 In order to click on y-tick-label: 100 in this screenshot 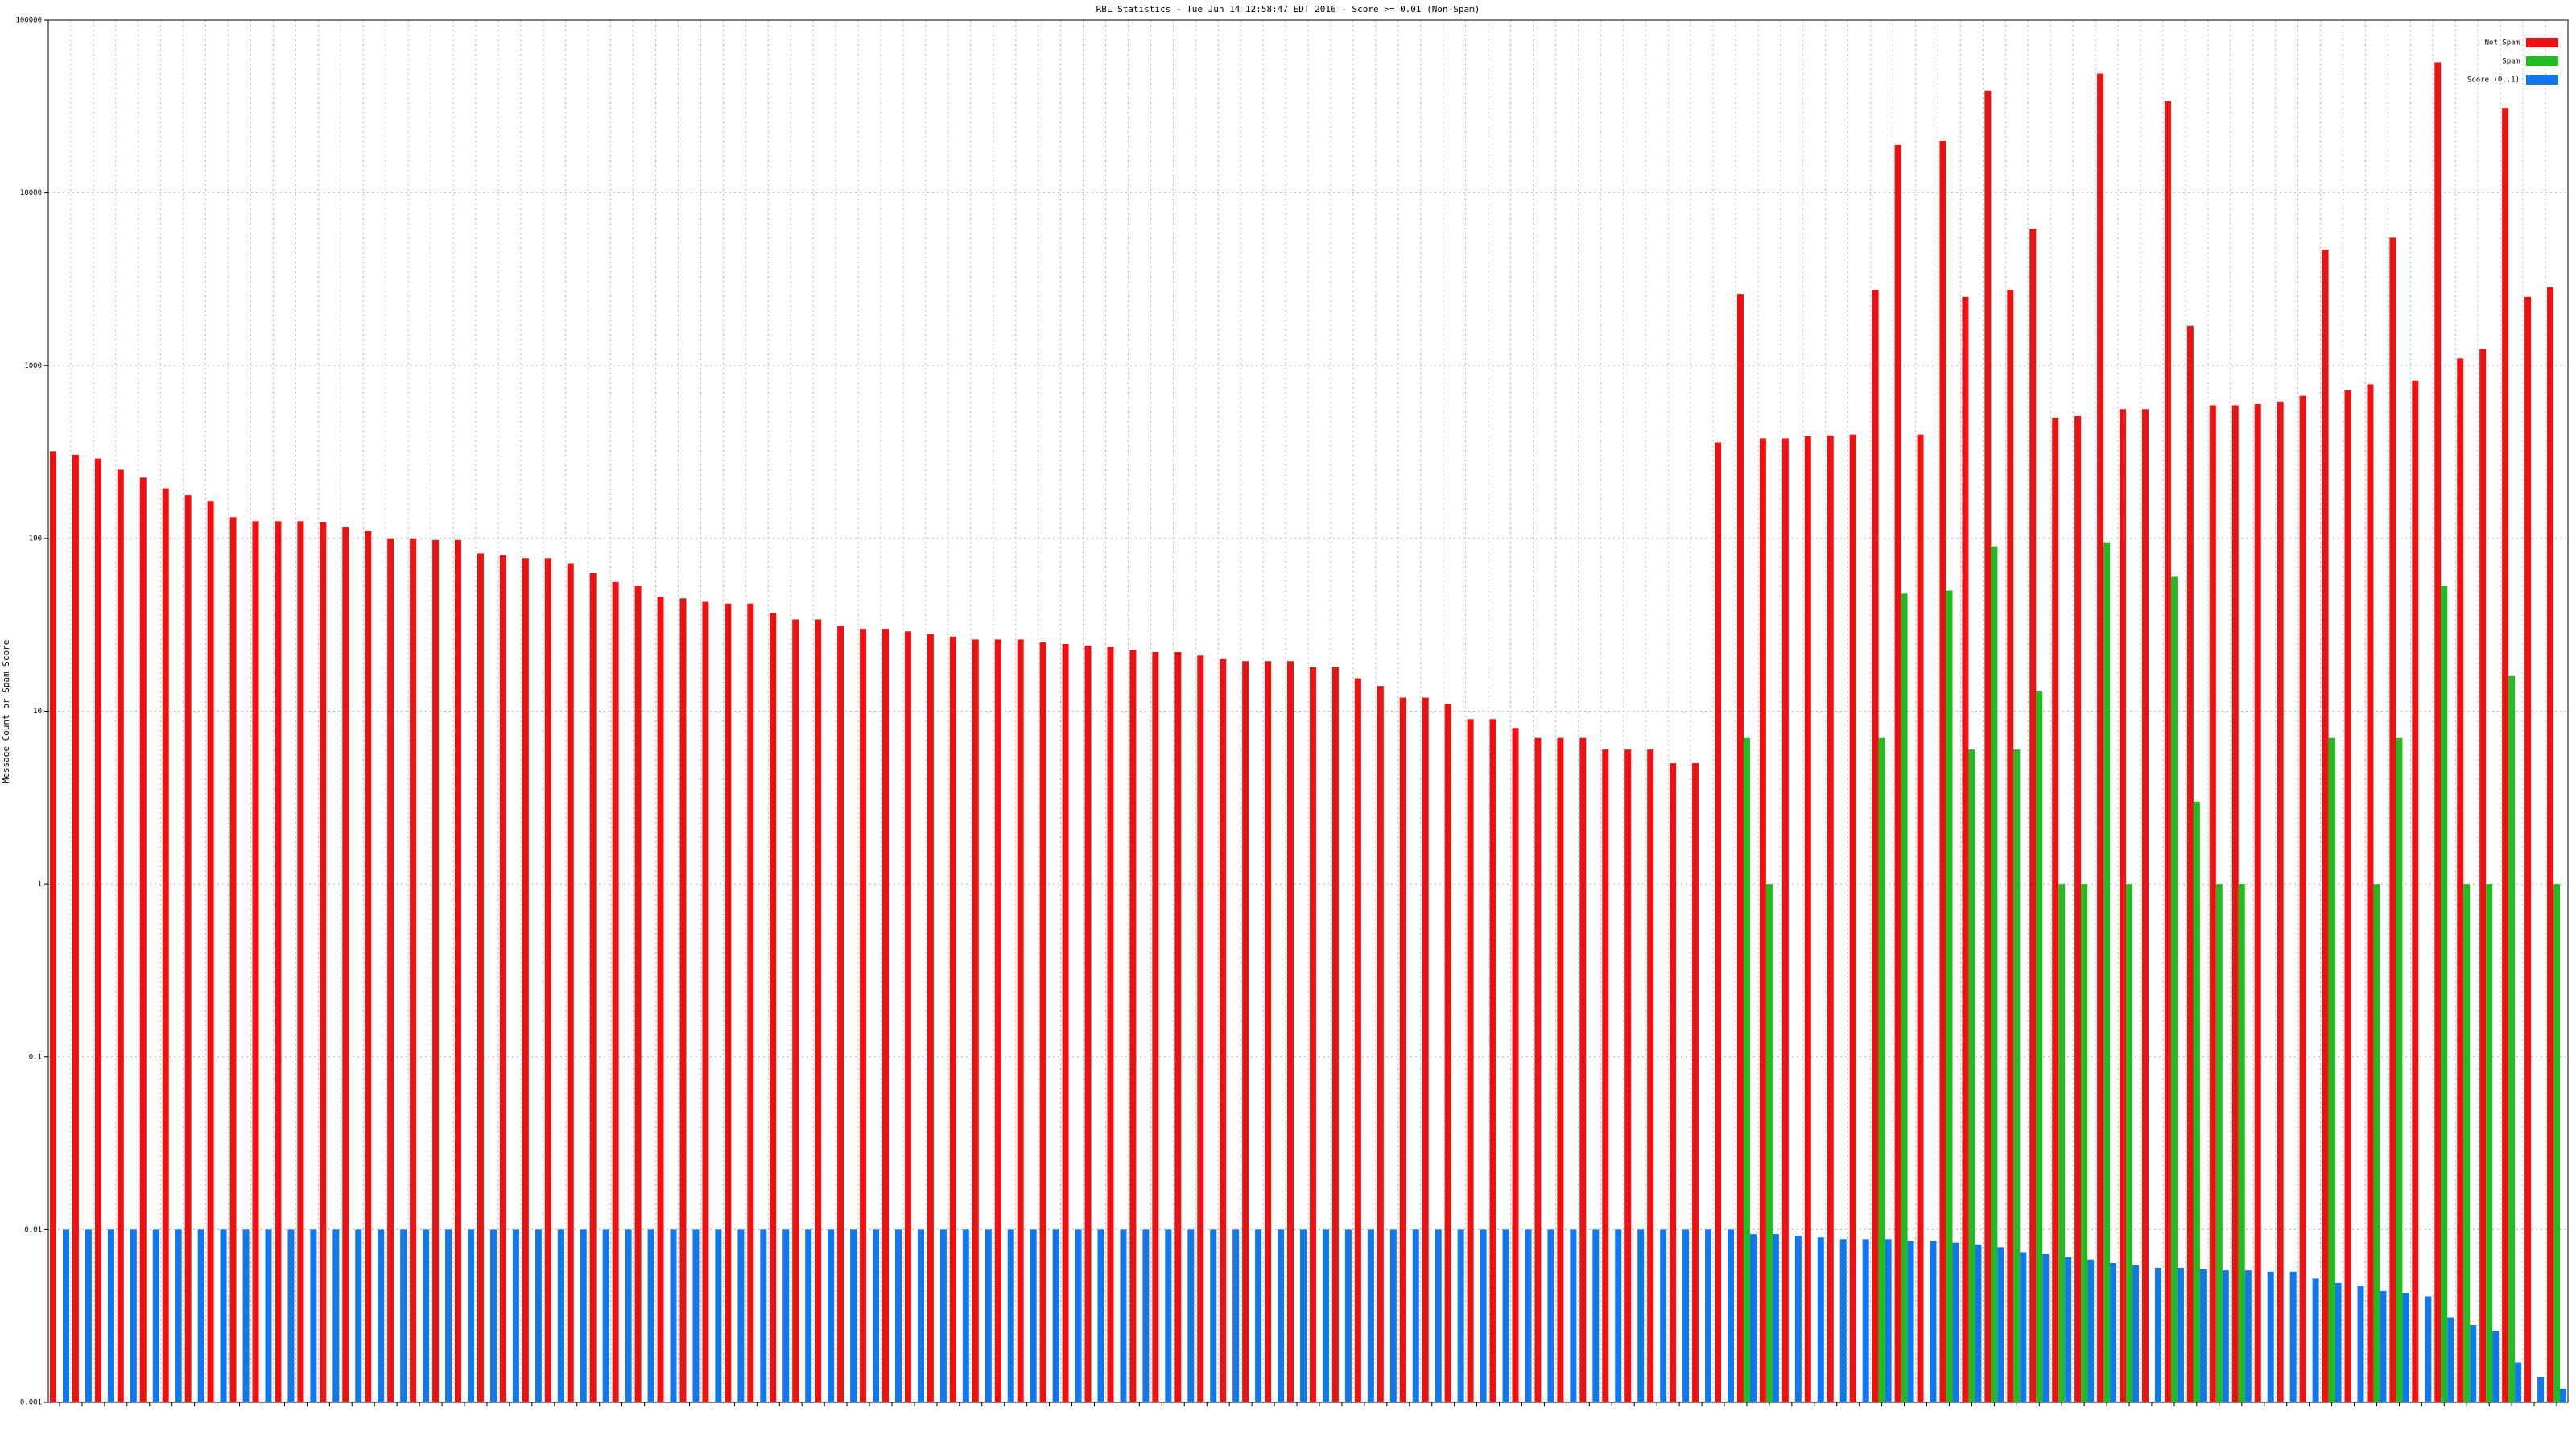, I will do `click(35, 539)`.